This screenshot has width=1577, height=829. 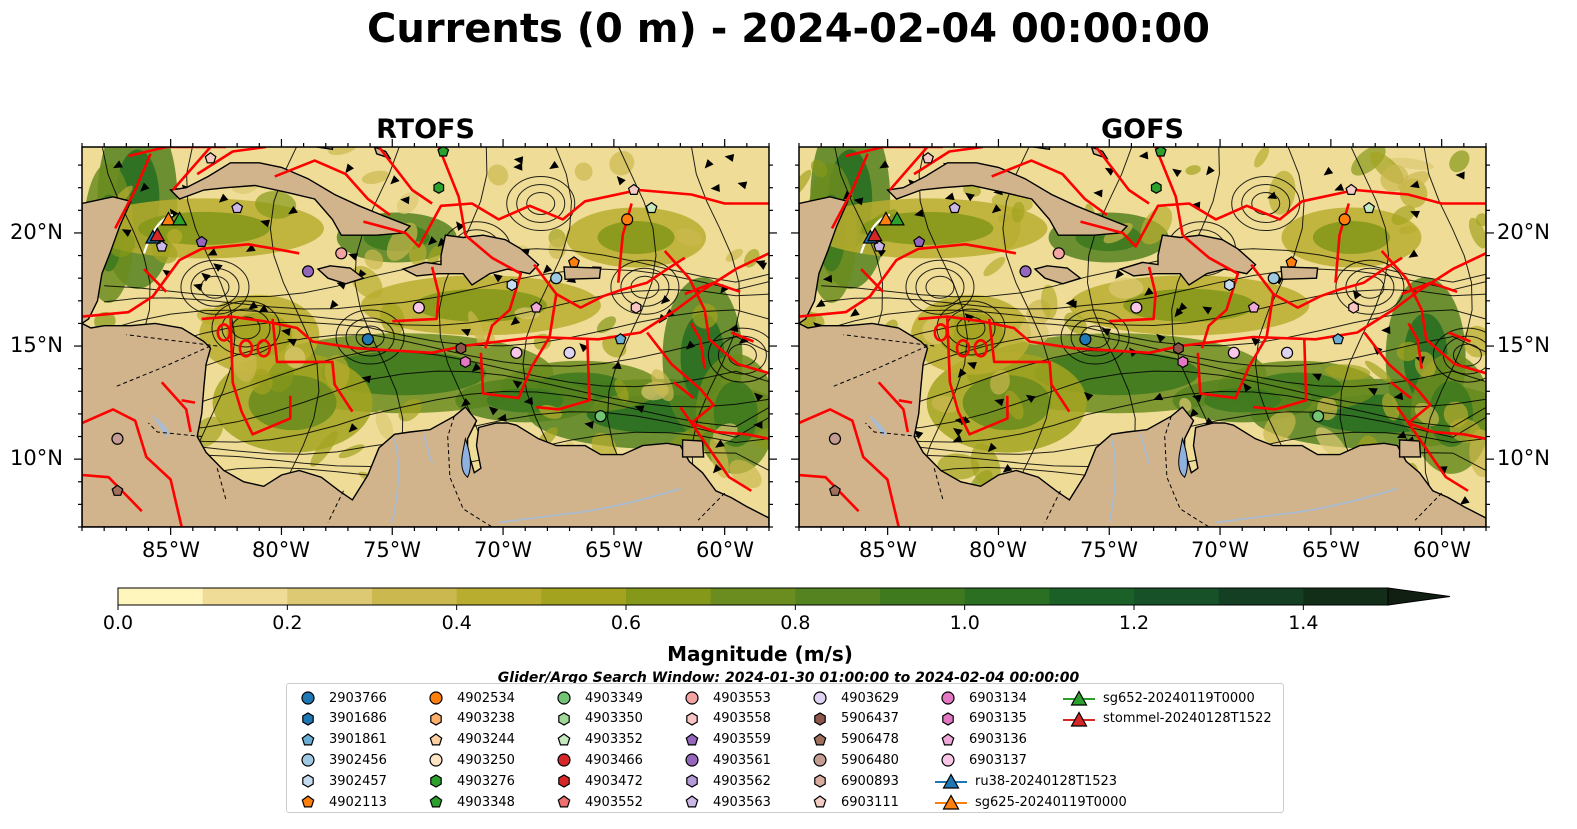 I want to click on legend-label: 4903561, so click(x=742, y=760).